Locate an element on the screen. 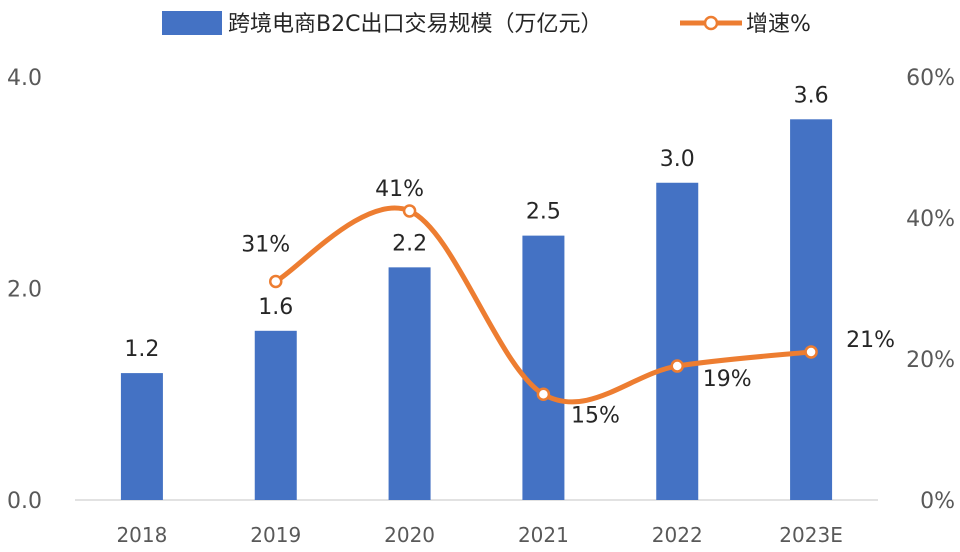 The height and width of the screenshot is (552, 960). x-axis: 2018 2019 2020 2021 2022 2023E is located at coordinates (479, 535).